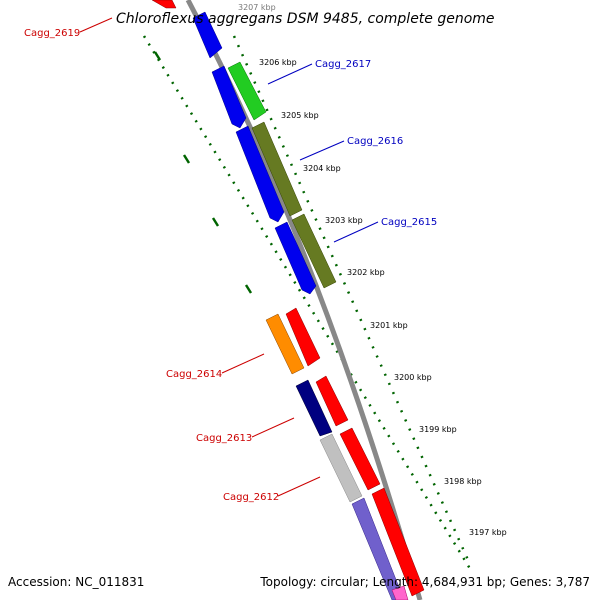 The width and height of the screenshot is (600, 600). I want to click on tick-label: 3203 kbp, so click(344, 220).